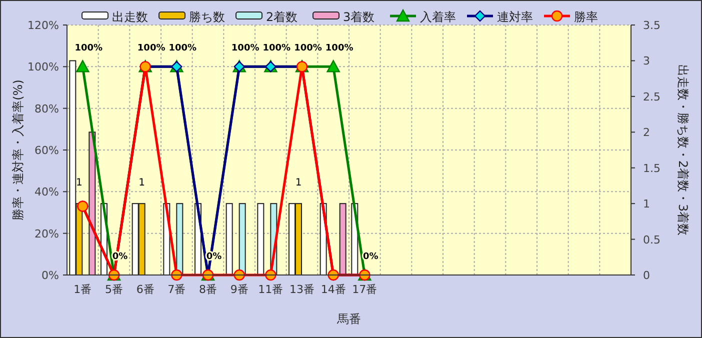 The width and height of the screenshot is (702, 338). Describe the element at coordinates (683, 150) in the screenshot. I see `y2-axis-title: 出走数・勝ち数・2着数・3着数` at that location.